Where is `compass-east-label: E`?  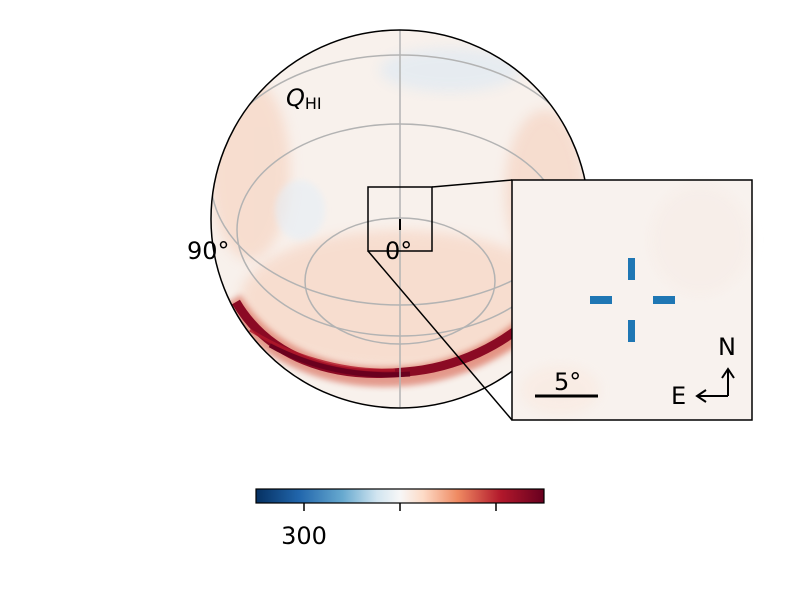 compass-east-label: E is located at coordinates (678, 396).